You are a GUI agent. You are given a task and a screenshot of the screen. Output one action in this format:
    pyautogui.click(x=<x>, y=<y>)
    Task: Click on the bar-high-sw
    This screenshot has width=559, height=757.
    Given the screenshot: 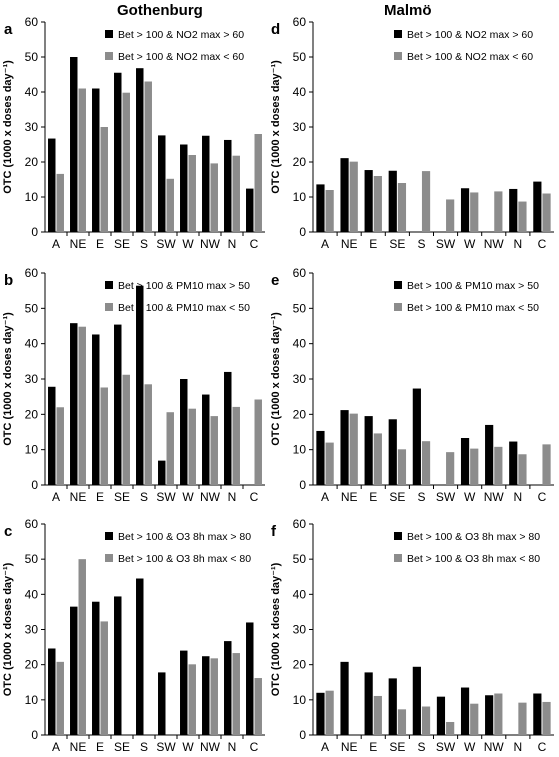 What is the action you would take?
    pyautogui.click(x=162, y=183)
    